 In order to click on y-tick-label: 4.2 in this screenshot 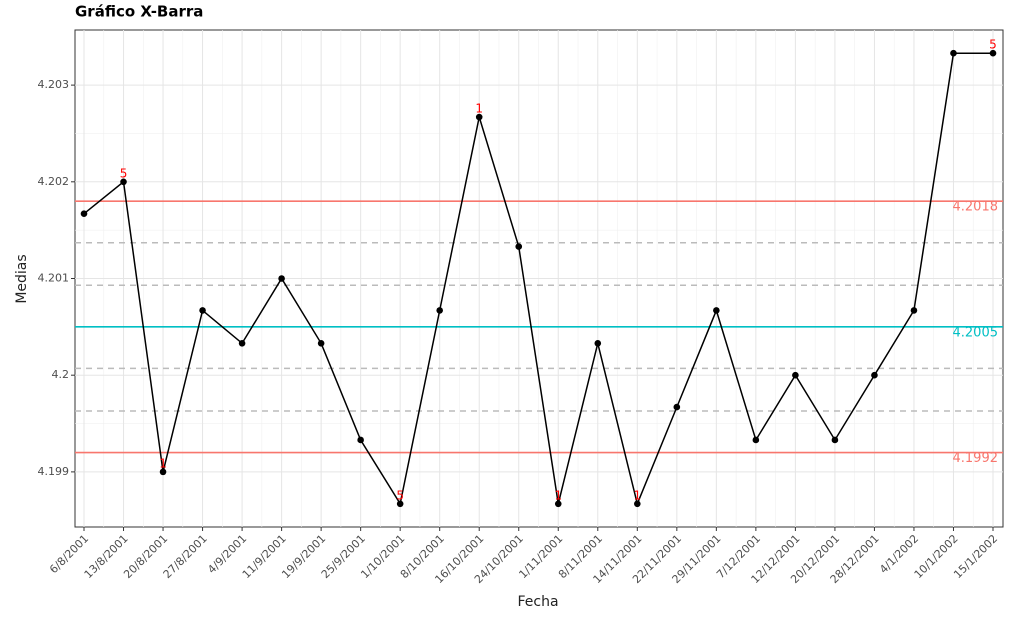, I will do `click(61, 374)`.